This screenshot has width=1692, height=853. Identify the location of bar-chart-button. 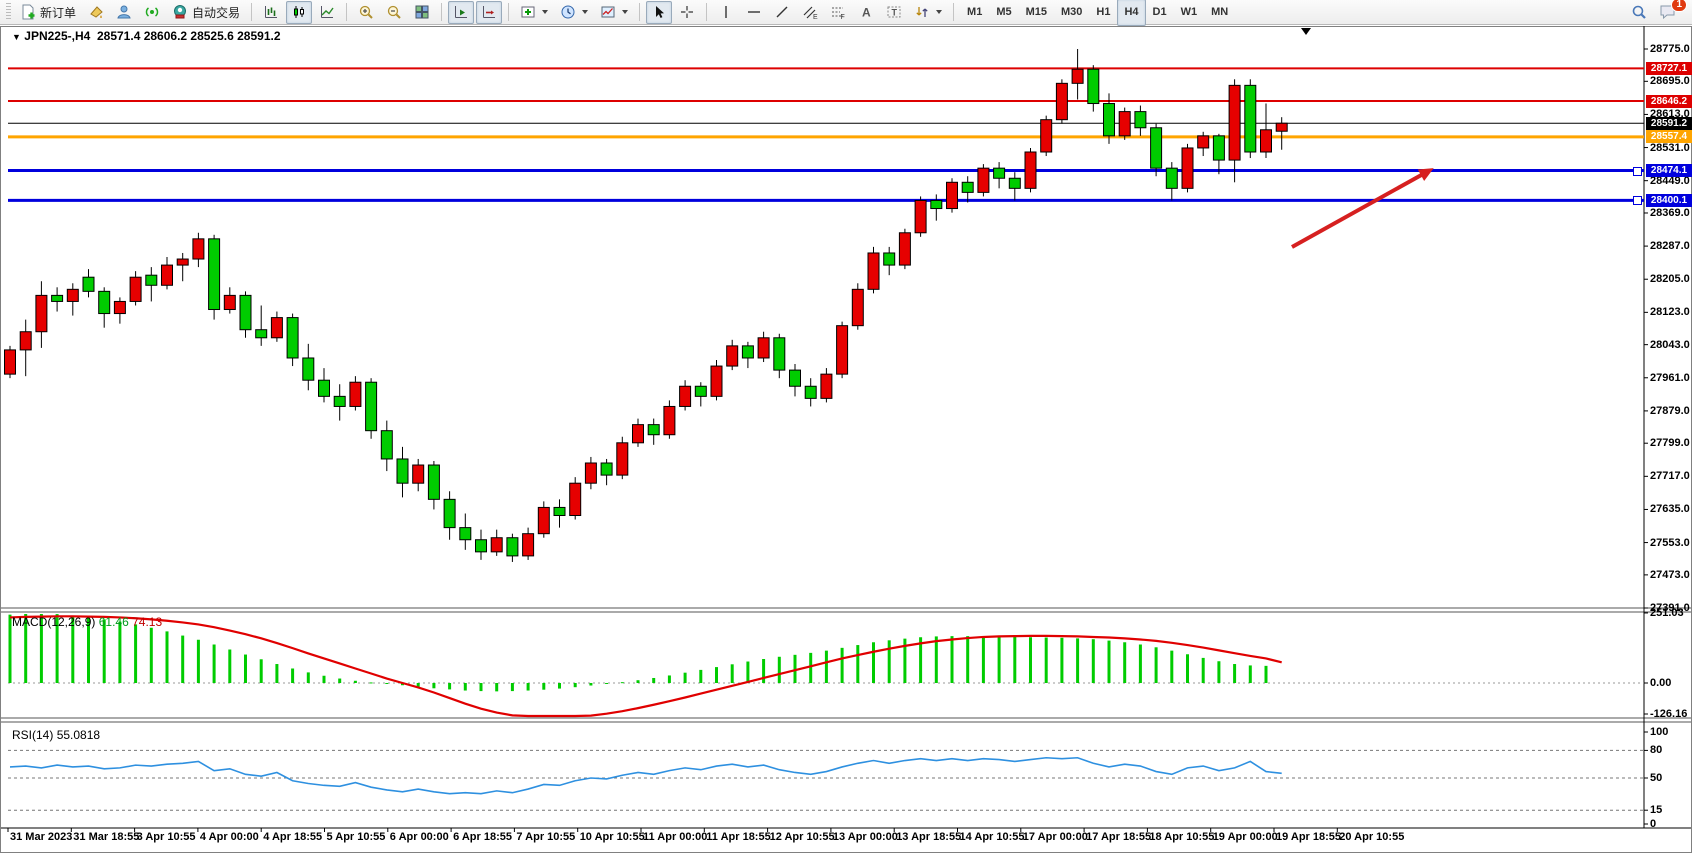
(271, 12).